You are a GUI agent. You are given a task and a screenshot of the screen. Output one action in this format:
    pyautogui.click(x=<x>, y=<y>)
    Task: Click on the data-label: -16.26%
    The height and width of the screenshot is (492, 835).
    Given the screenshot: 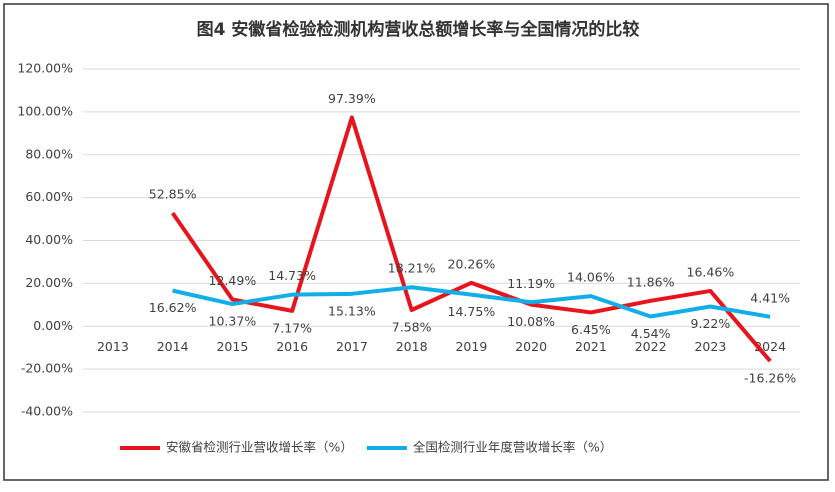 What is the action you would take?
    pyautogui.click(x=770, y=378)
    